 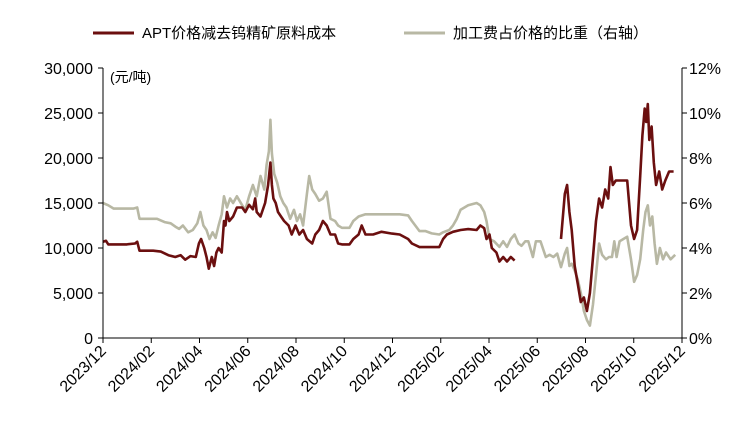 What do you see at coordinates (662, 369) in the screenshot?
I see `x-tick-label: 2025/12` at bounding box center [662, 369].